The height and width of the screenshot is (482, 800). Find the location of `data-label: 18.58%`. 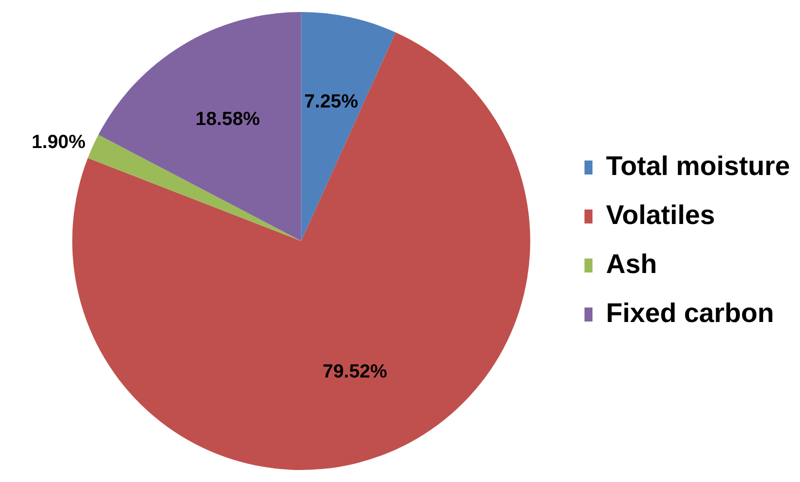

data-label: 18.58% is located at coordinates (228, 119).